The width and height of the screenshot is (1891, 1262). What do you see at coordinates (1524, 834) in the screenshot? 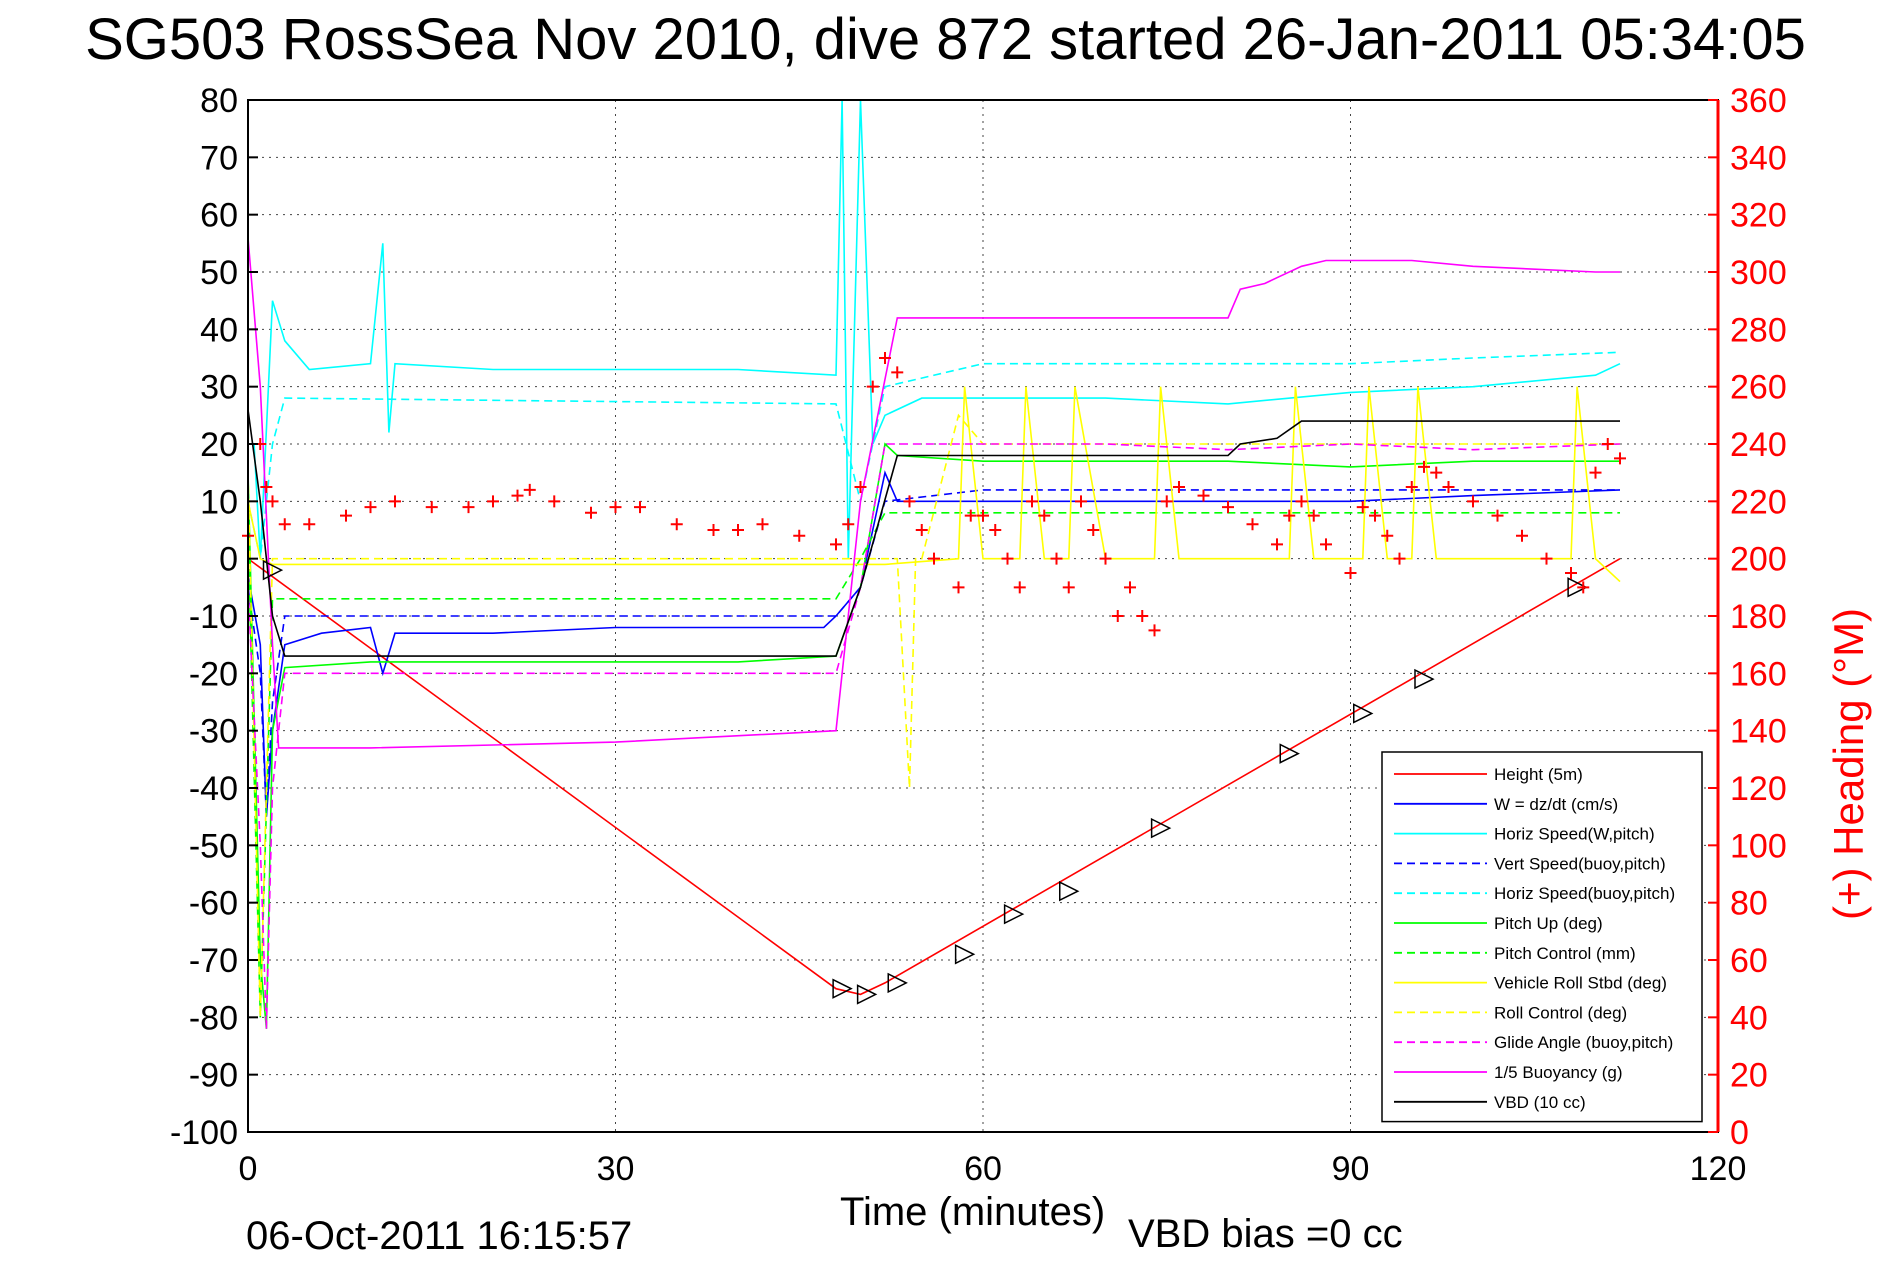
I see `legend-item: Horiz Speed(W,pitch)` at bounding box center [1524, 834].